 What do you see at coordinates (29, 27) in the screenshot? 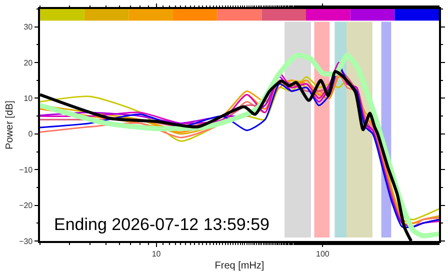
I see `y-tick-label: 30` at bounding box center [29, 27].